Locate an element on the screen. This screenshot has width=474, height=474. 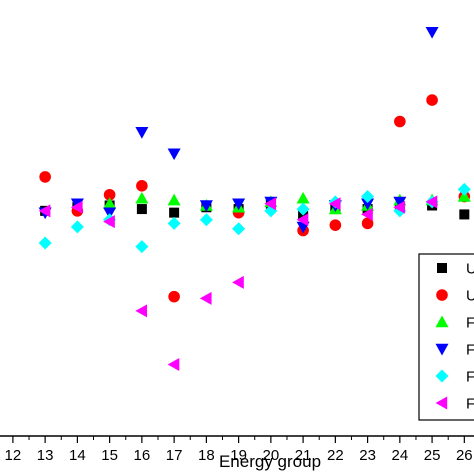
x-tick-label: 16 is located at coordinates (142, 455).